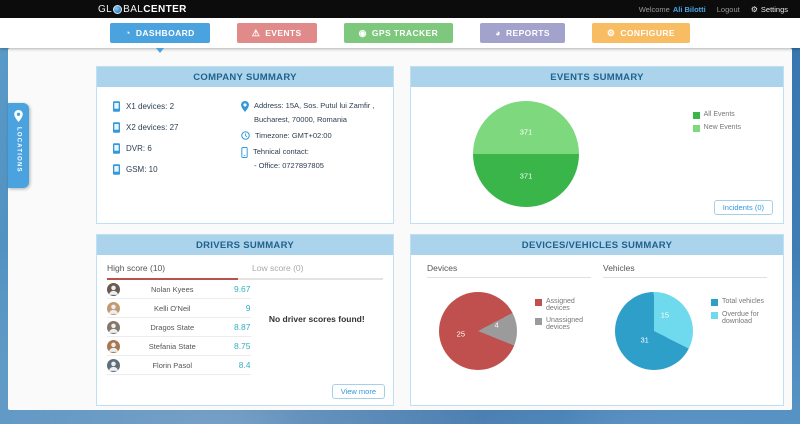  I want to click on device-count-row: DVR: 6, so click(177, 148).